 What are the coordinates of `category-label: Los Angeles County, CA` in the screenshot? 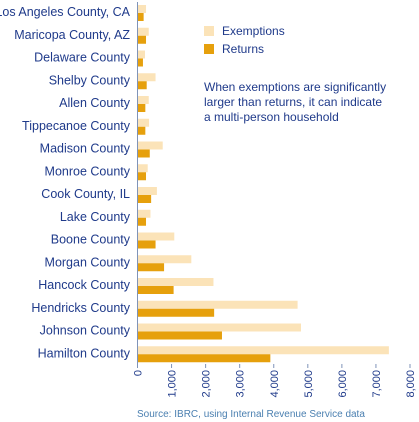 It's located at (65, 12).